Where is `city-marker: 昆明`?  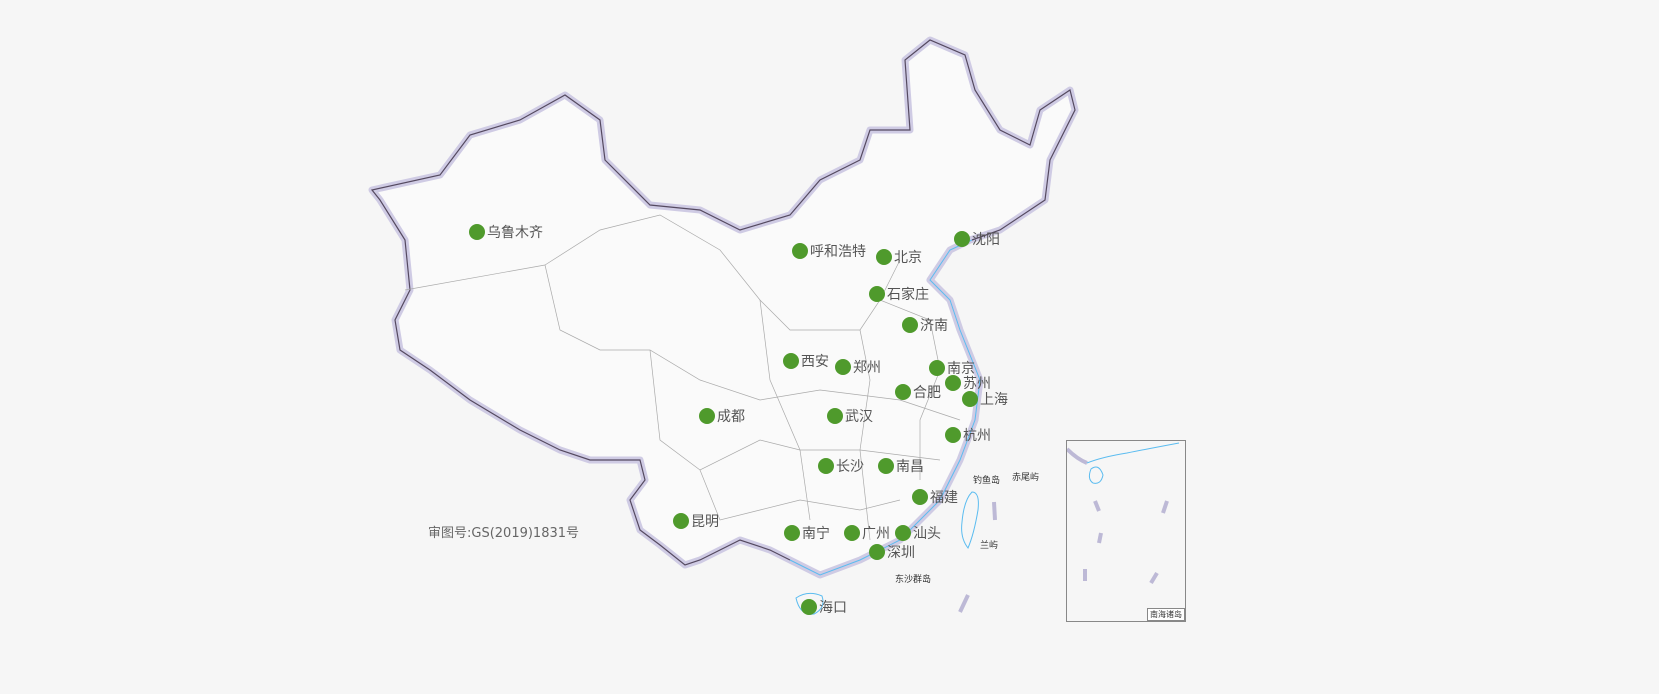
city-marker: 昆明 is located at coordinates (696, 521).